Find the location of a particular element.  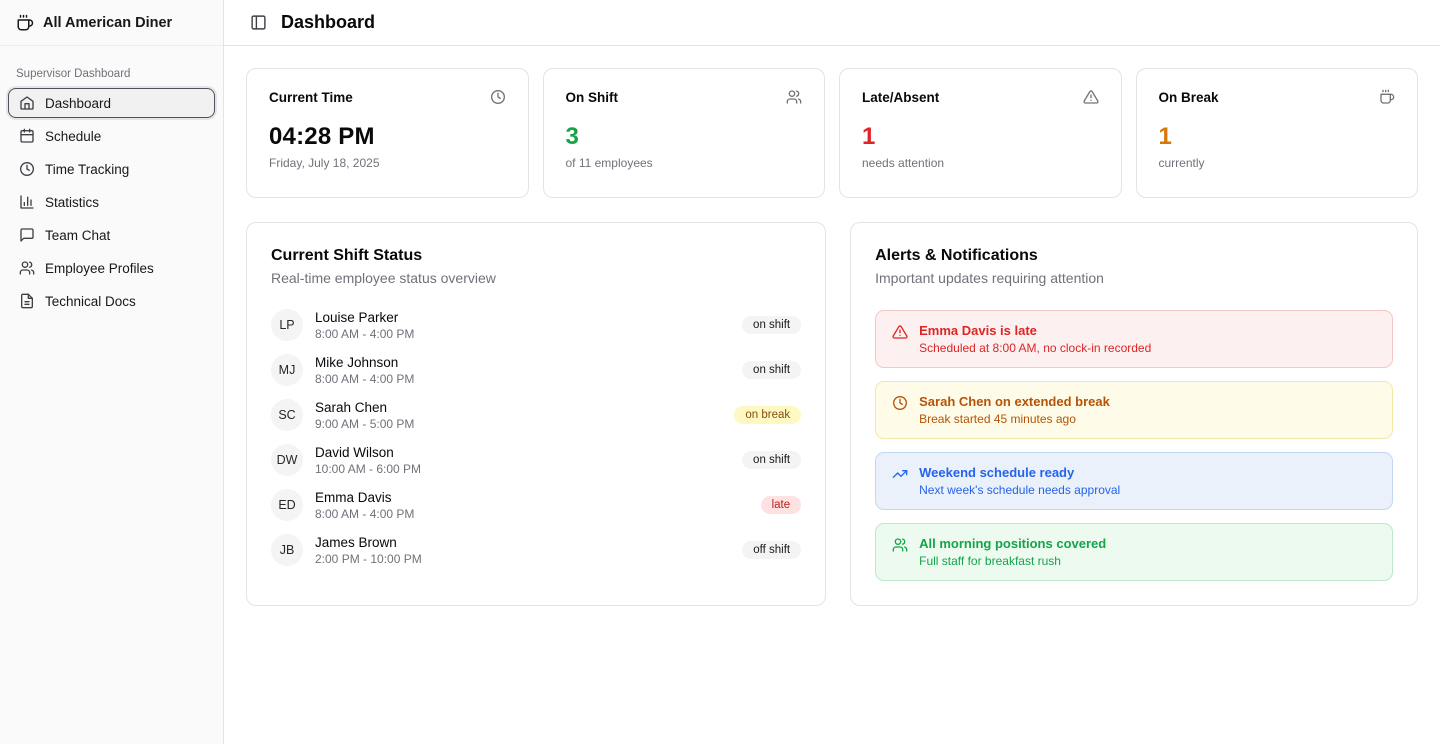

stat-title: On Shift is located at coordinates (592, 97).